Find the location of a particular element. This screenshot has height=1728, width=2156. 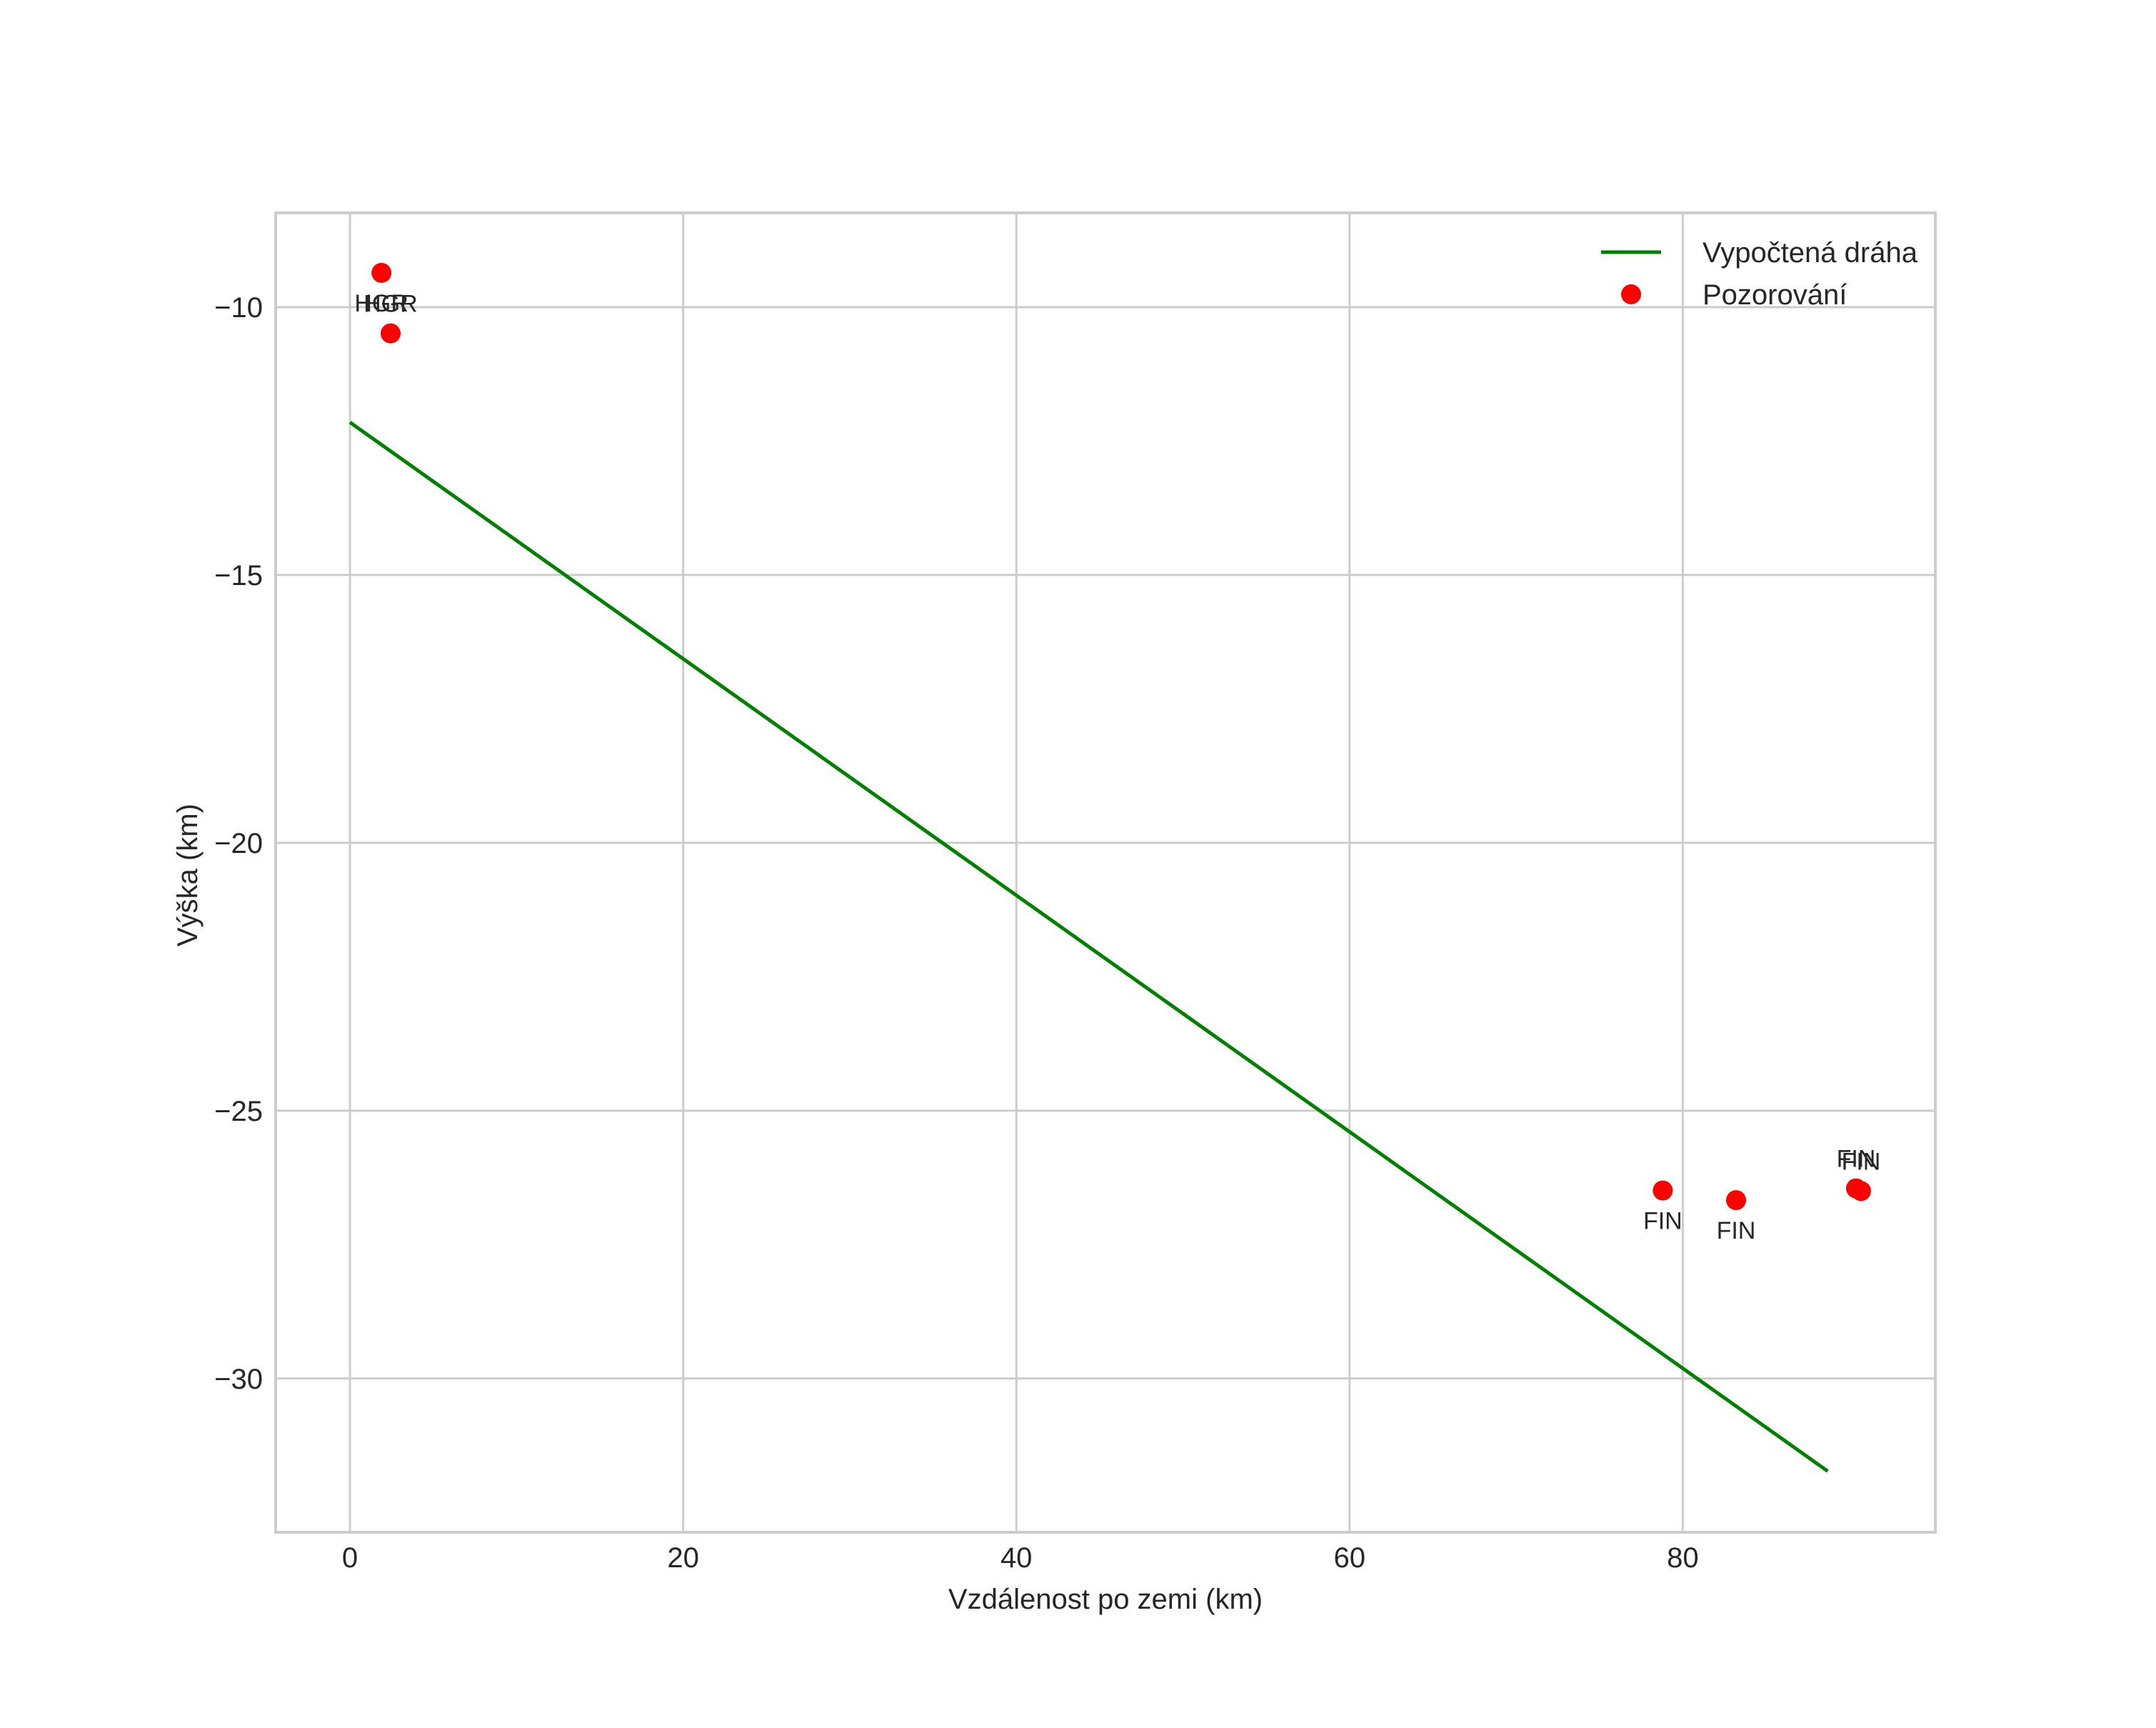

legend-label: Pozorování is located at coordinates (1775, 295).